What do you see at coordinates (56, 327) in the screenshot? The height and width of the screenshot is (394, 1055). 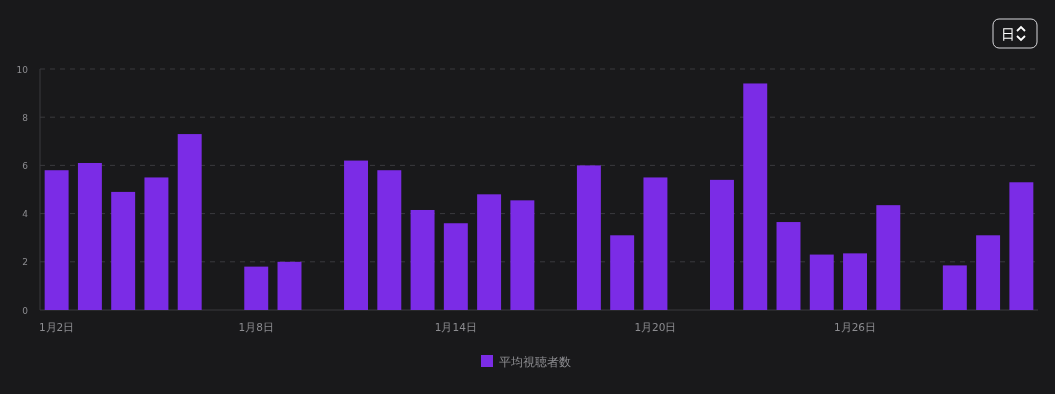 I see `x-tick-label: 1月2日` at bounding box center [56, 327].